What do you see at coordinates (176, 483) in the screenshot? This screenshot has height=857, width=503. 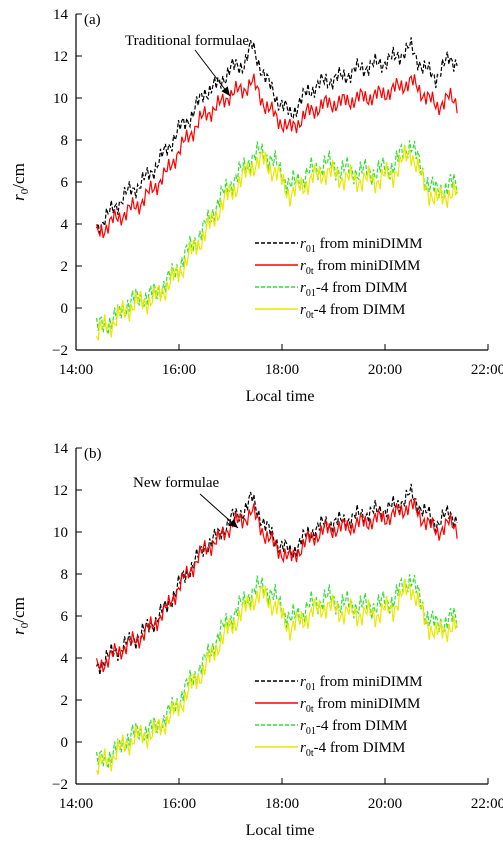 I see `annotation-text: New formulae` at bounding box center [176, 483].